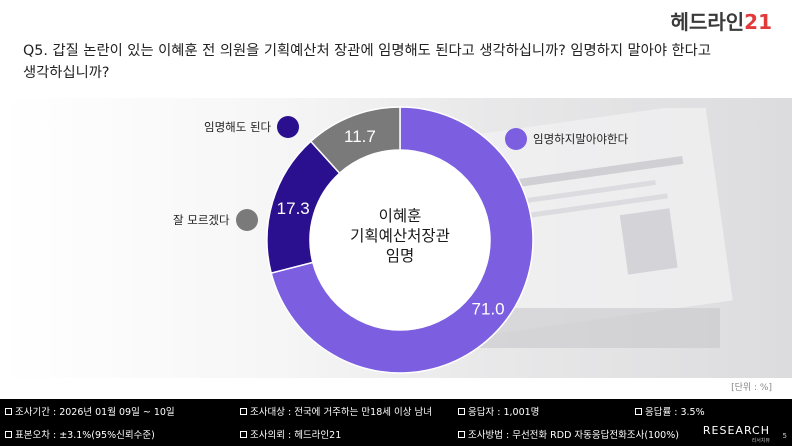 Image resolution: width=792 pixels, height=446 pixels. What do you see at coordinates (246, 220) in the screenshot?
I see `legend-swatch-unknown` at bounding box center [246, 220].